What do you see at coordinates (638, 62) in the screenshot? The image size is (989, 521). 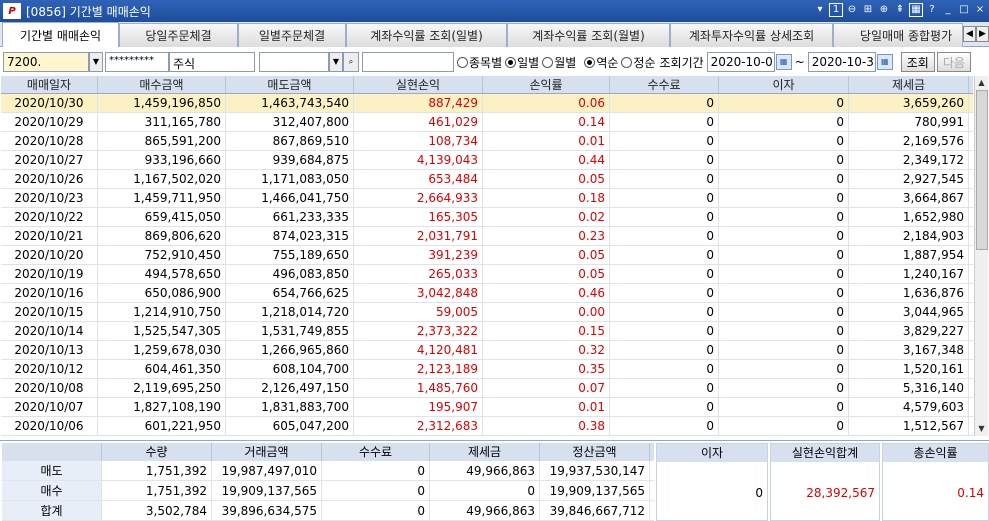 I see `radio-ascending: 정순` at bounding box center [638, 62].